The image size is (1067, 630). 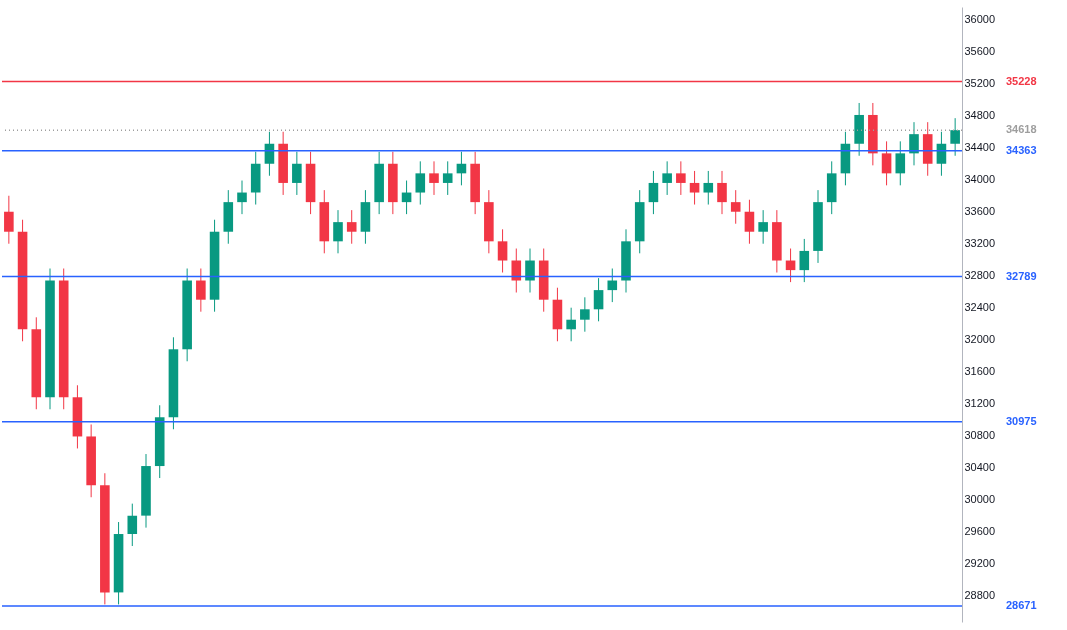 I want to click on y-tick-label: 31600, so click(x=980, y=371).